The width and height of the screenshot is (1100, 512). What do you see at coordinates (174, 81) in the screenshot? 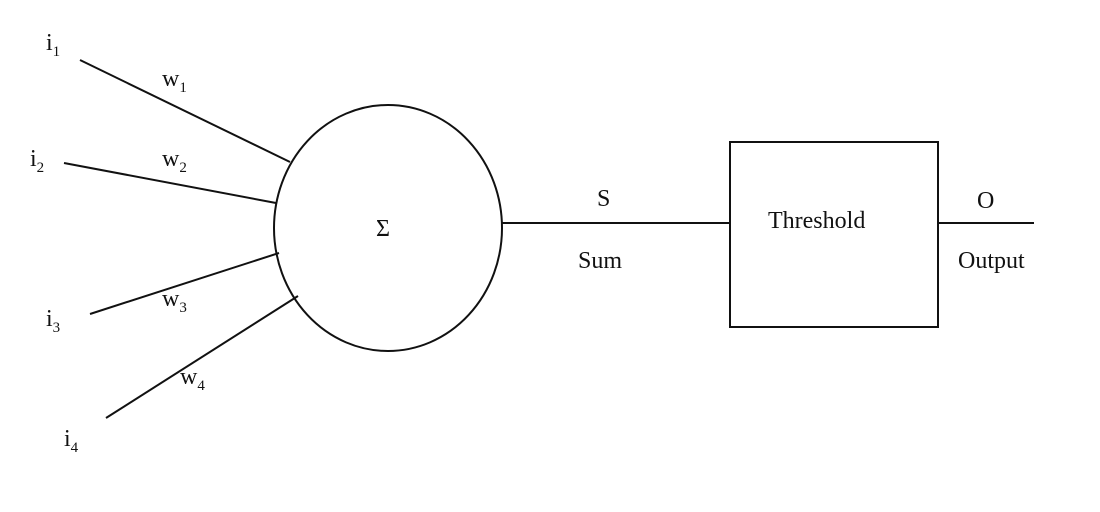
I see `weight-label-1: w1` at bounding box center [174, 81].